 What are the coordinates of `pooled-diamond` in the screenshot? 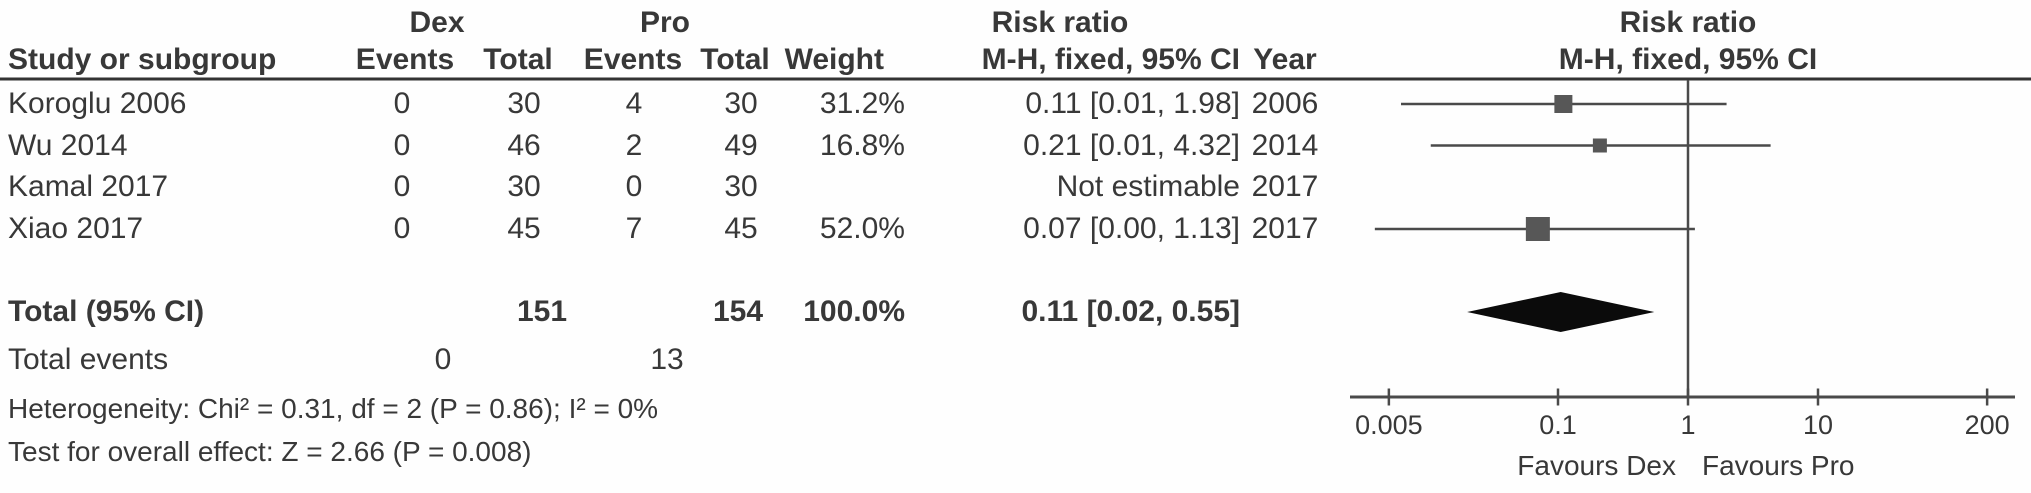 It's located at (1561, 312).